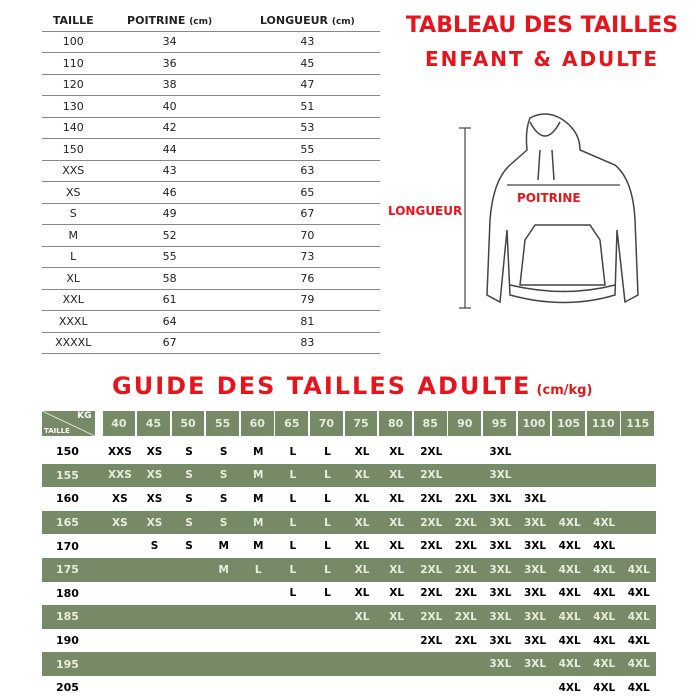 This screenshot has height=700, width=700. What do you see at coordinates (84, 416) in the screenshot?
I see `corner-kg: KG` at bounding box center [84, 416].